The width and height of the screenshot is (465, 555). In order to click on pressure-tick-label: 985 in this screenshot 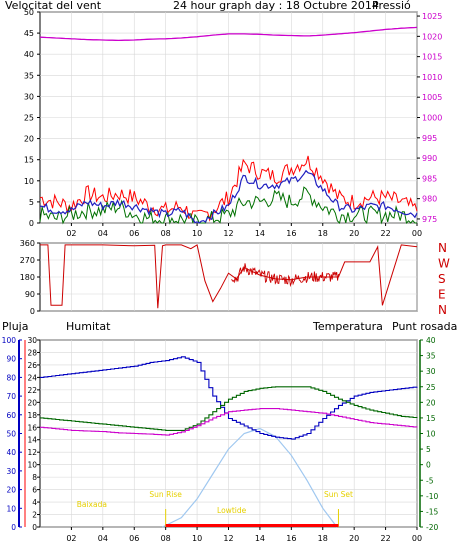, I will do `click(429, 178)`.